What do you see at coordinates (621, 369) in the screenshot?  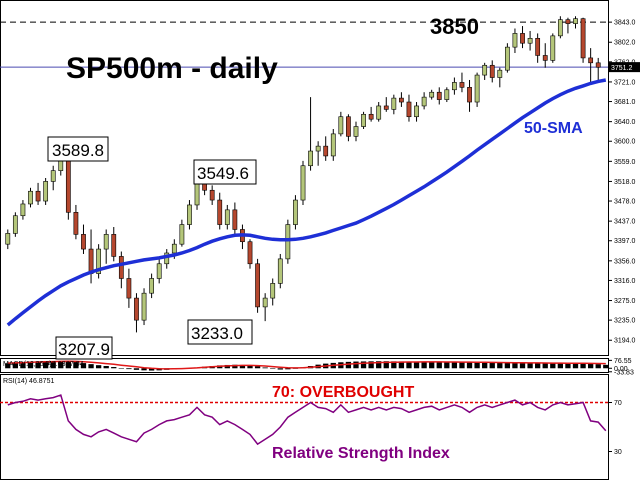 I see `macd-tick-label: 0.00` at bounding box center [621, 369].